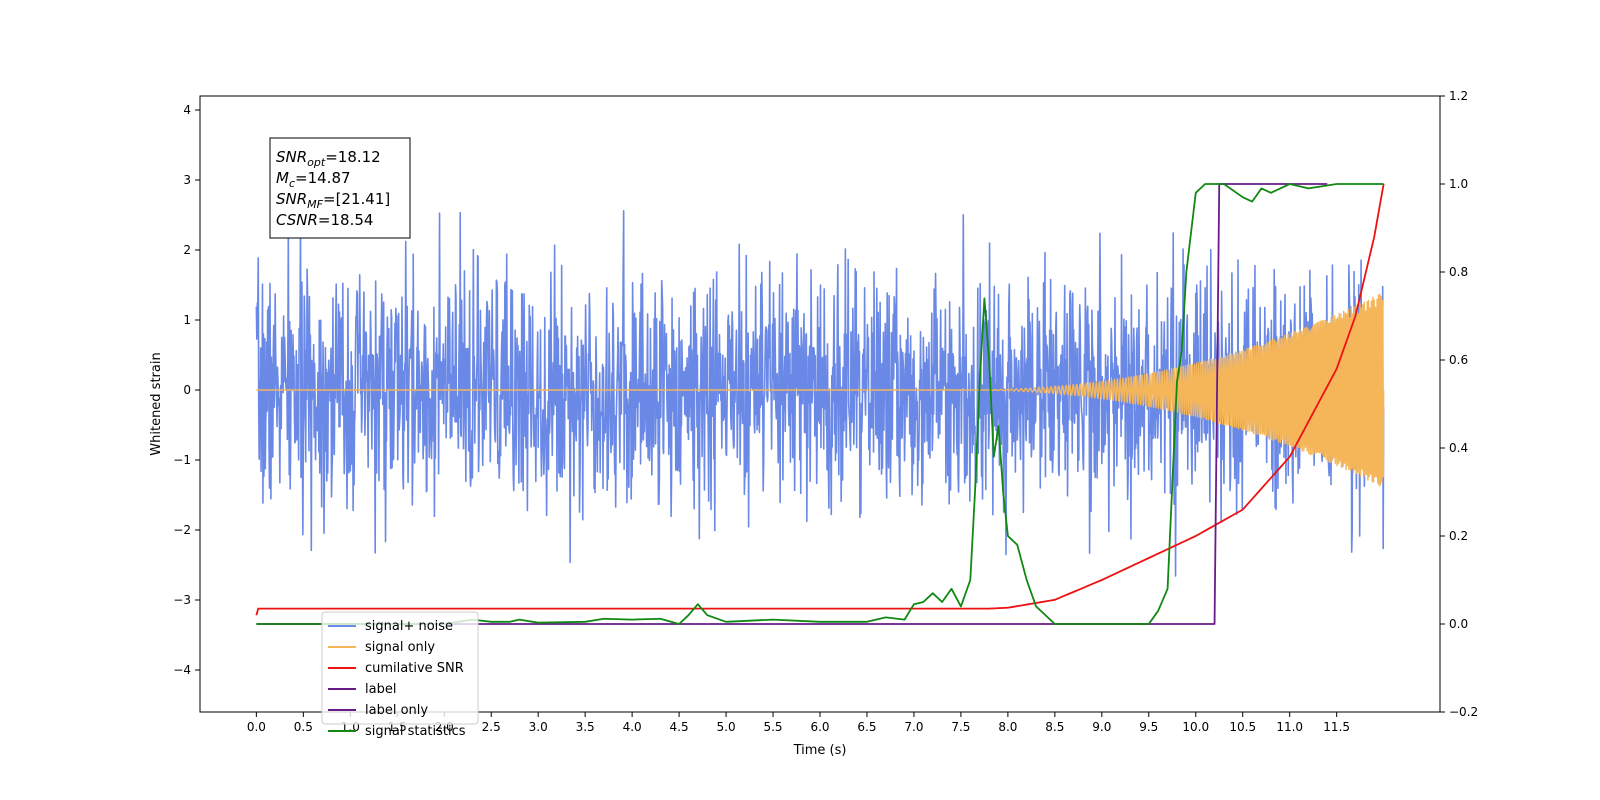 The width and height of the screenshot is (1600, 800). I want to click on legend-entry: label, so click(380, 689).